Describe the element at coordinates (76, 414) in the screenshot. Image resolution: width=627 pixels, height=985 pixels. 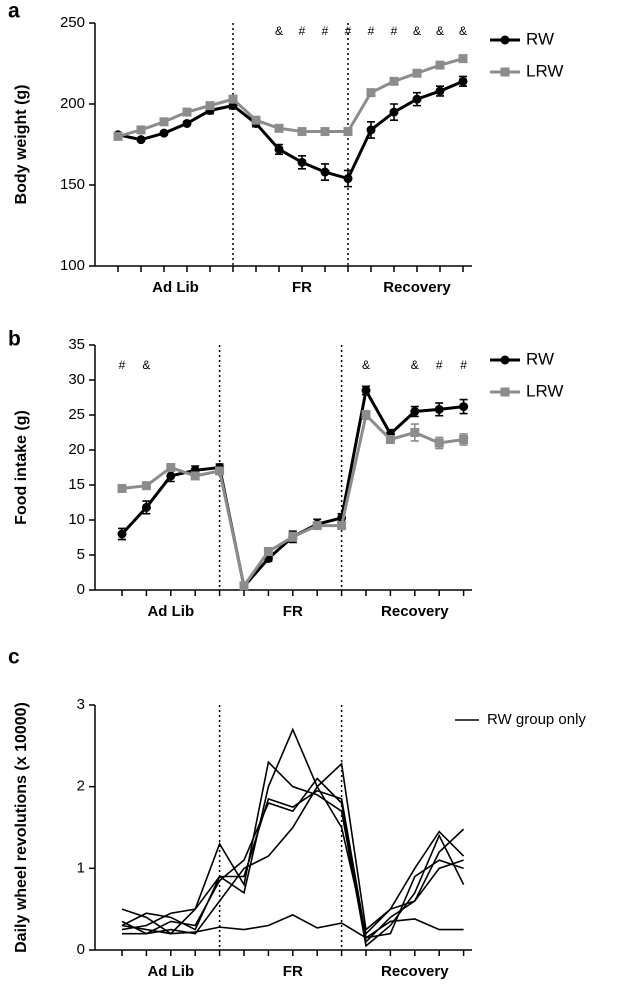
I see `y-tick-label: 25` at that location.